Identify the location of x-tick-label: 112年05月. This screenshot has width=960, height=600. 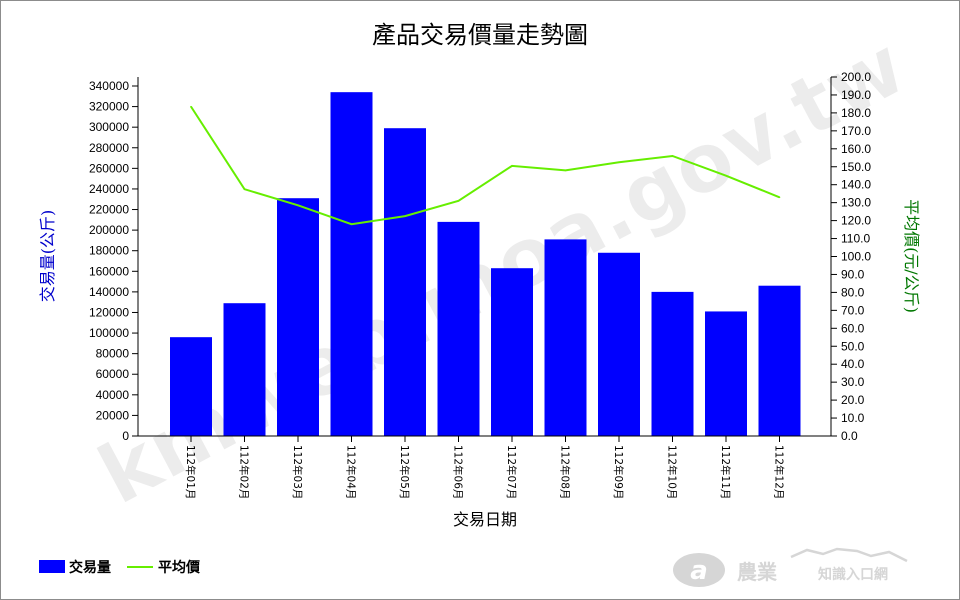
(404, 472).